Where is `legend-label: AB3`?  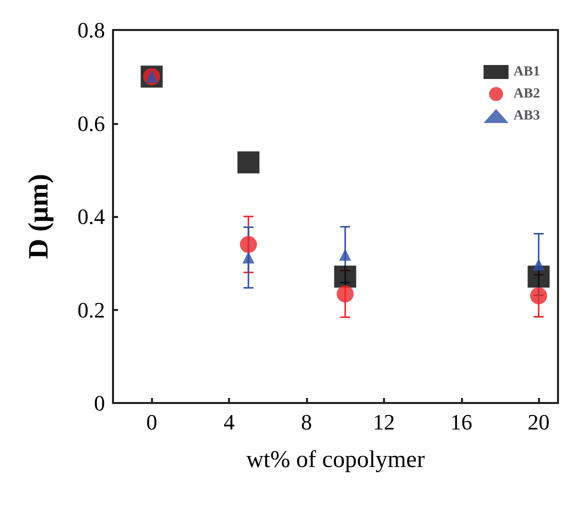 legend-label: AB3 is located at coordinates (527, 116).